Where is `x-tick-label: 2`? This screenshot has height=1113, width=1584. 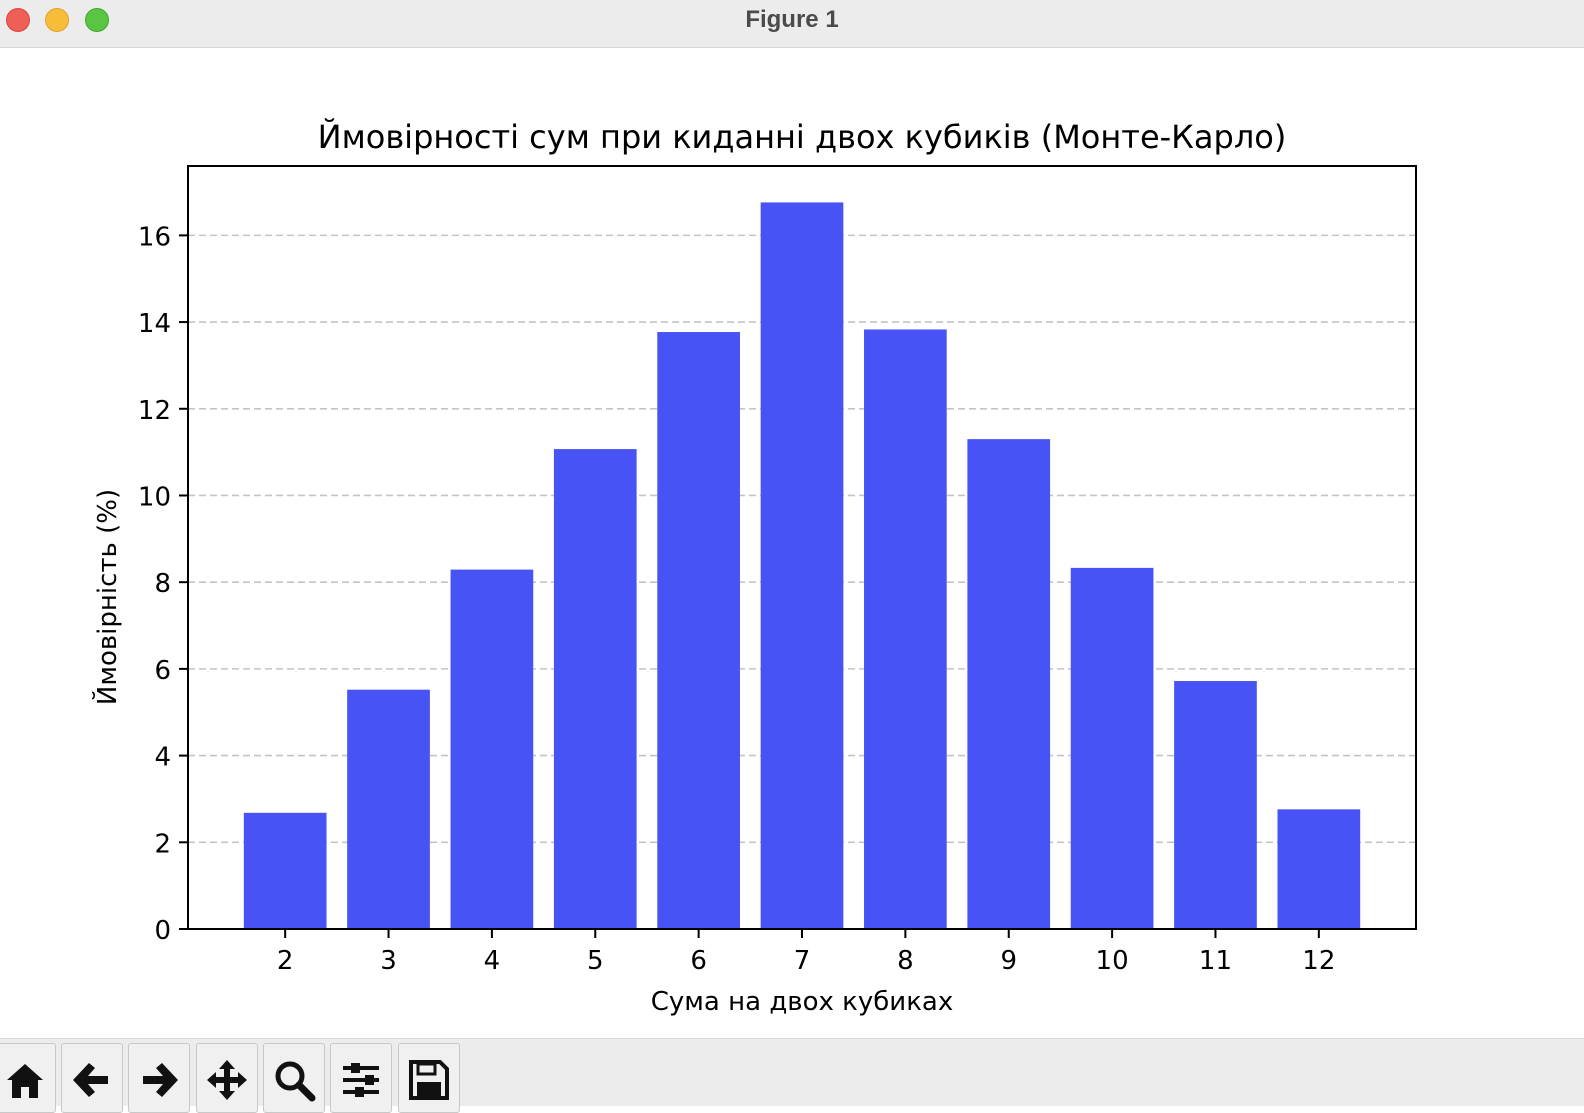
x-tick-label: 2 is located at coordinates (285, 961).